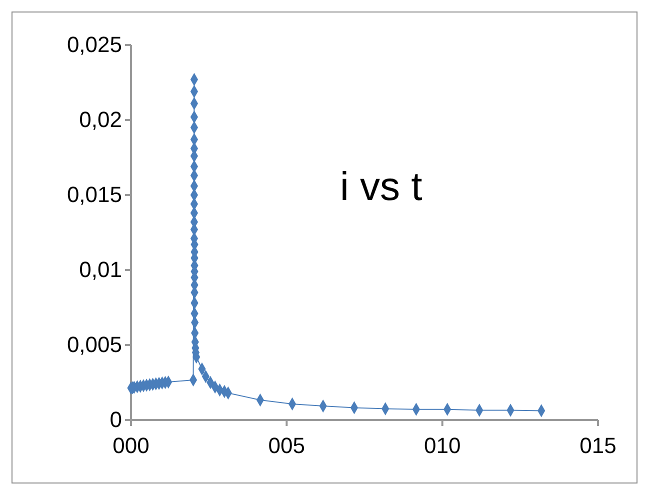 The image size is (649, 495). Describe the element at coordinates (442, 445) in the screenshot. I see `x-tick-label: 010` at that location.